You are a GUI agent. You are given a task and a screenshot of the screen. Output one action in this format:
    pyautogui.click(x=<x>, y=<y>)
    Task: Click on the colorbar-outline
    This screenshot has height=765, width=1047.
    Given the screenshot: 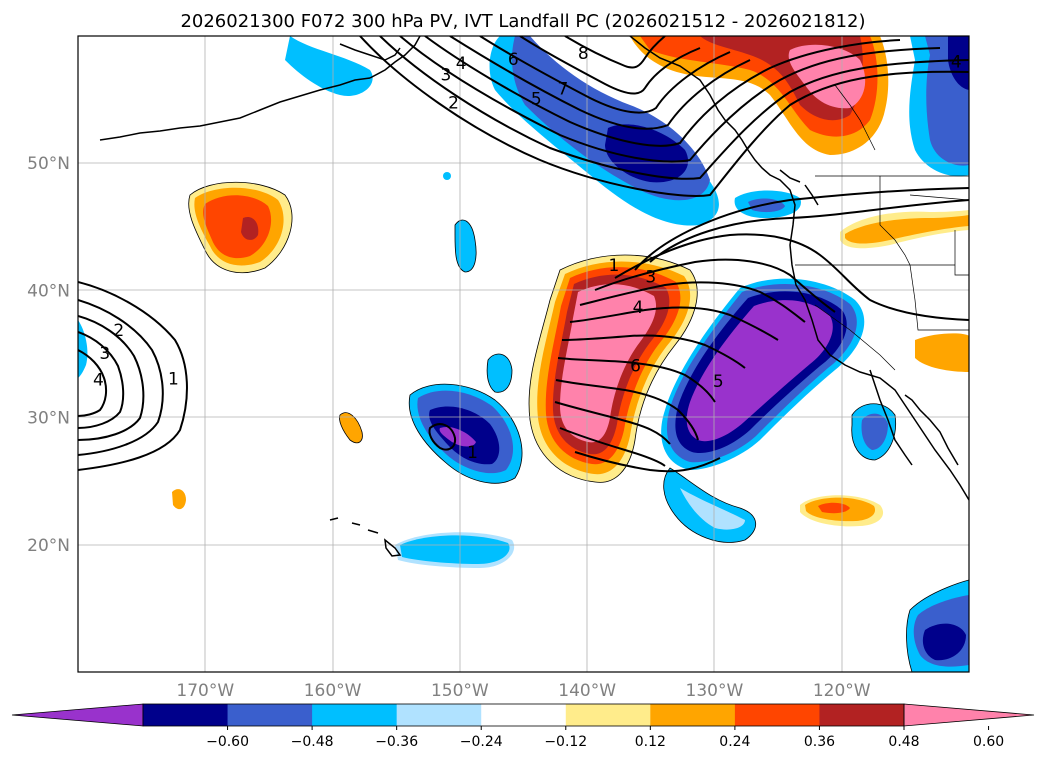 What is the action you would take?
    pyautogui.click(x=523, y=715)
    